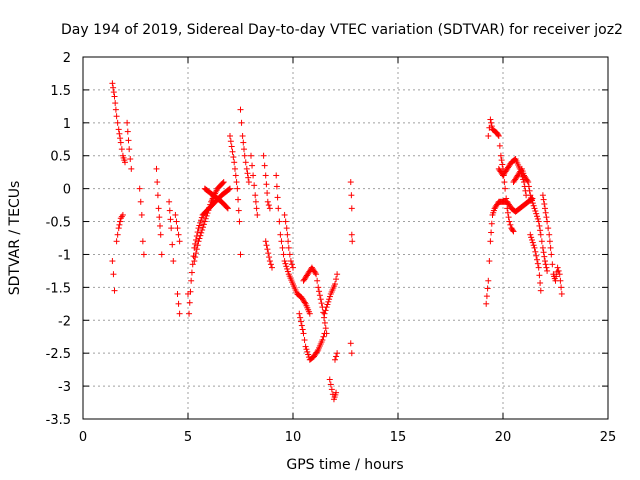 The width and height of the screenshot is (640, 480). Describe the element at coordinates (293, 437) in the screenshot. I see `x-tick-label: 10` at that location.